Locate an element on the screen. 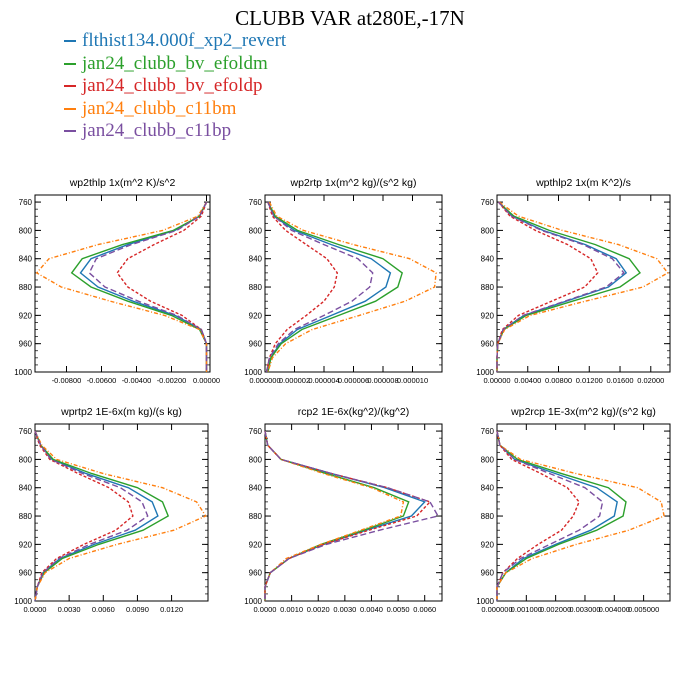 The width and height of the screenshot is (700, 700). x-tick-label: 0.0040 is located at coordinates (371, 609).